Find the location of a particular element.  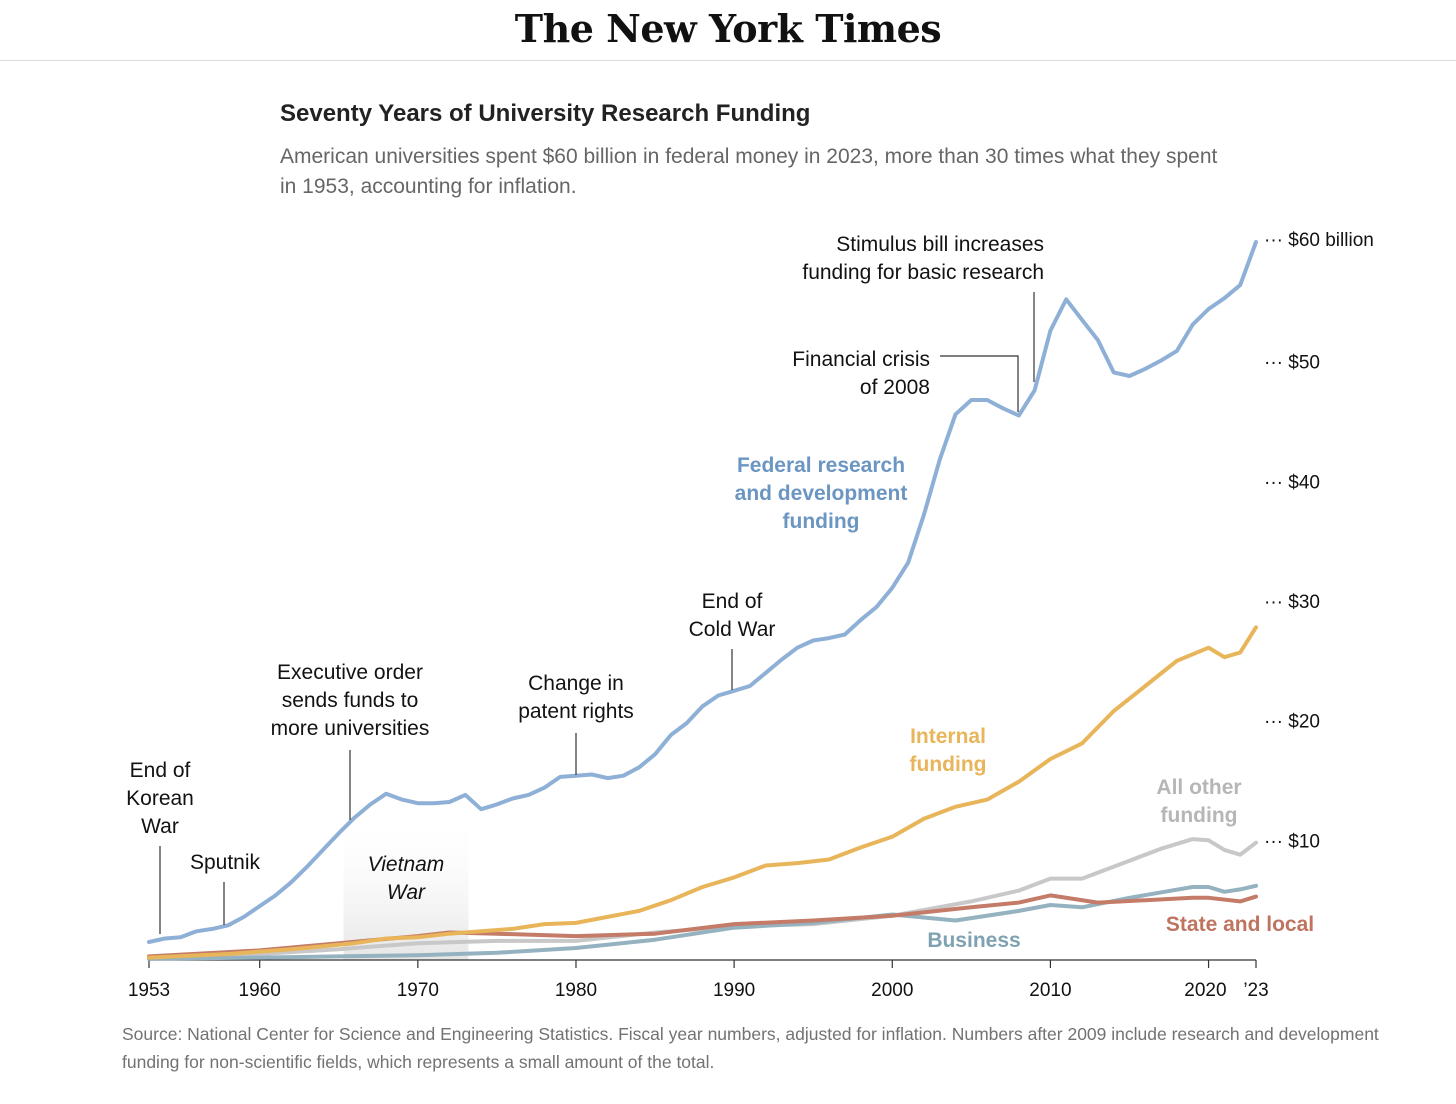

series-label-federal-research-and-development-funding-line: funding is located at coordinates (821, 521).